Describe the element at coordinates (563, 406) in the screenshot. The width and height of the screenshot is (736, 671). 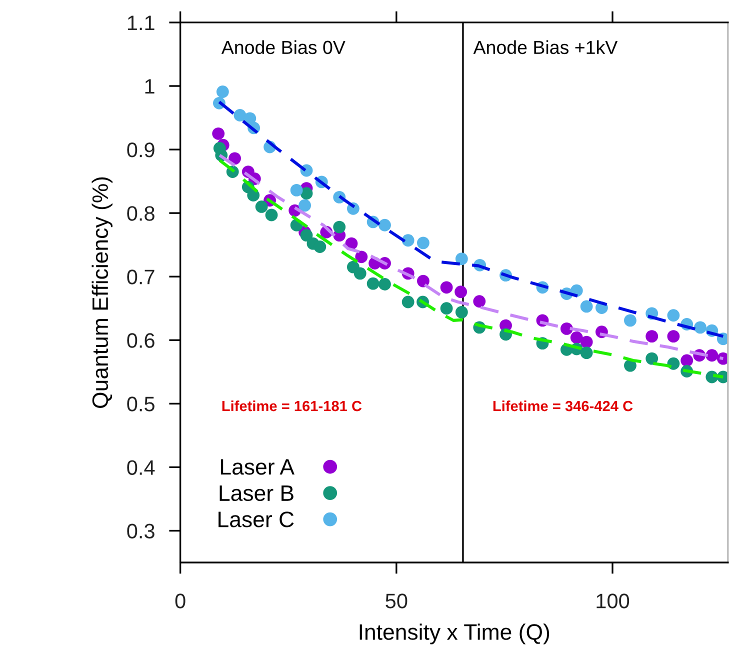
I see `annotation: Lifetime = 346-424 C` at that location.